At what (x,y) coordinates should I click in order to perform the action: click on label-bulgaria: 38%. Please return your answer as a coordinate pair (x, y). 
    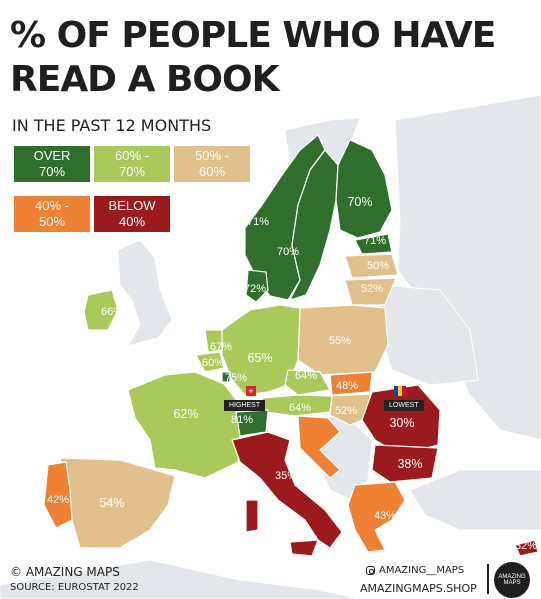
    Looking at the image, I should click on (410, 464).